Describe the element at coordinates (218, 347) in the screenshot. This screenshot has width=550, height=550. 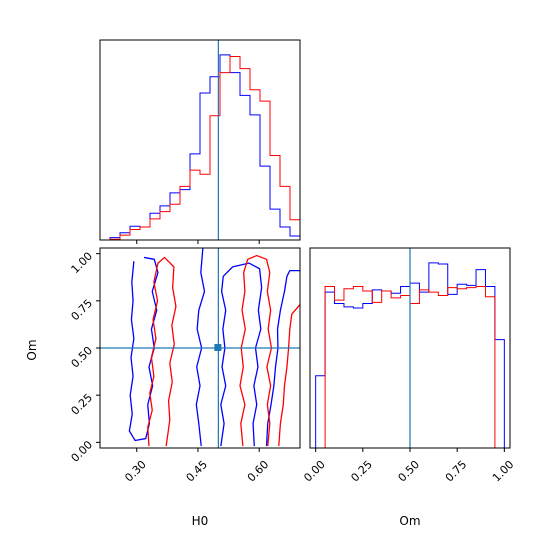
I see `truth-marker` at that location.